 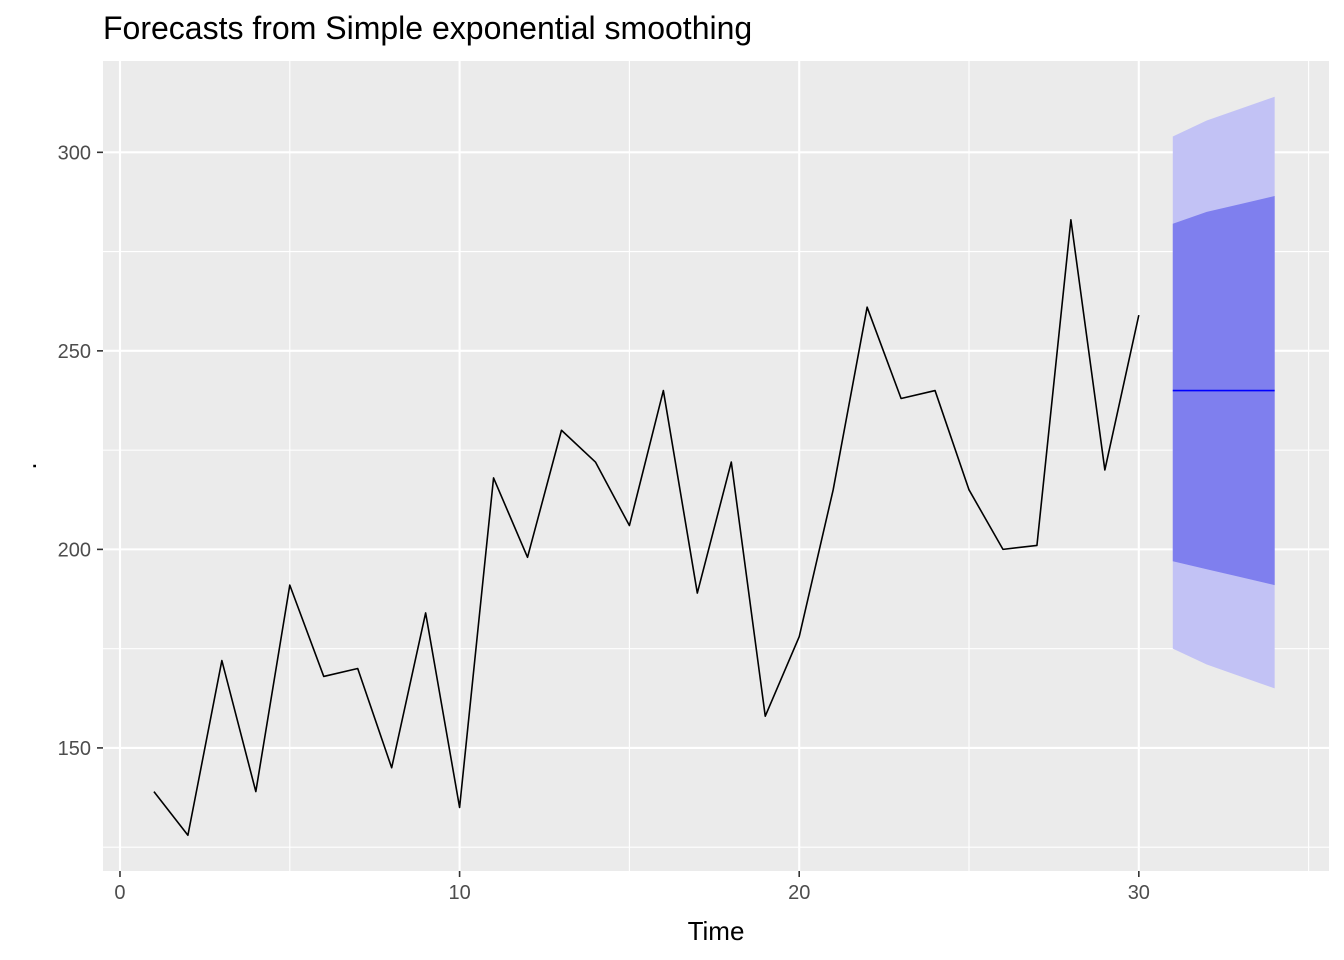 I want to click on x-tick-label: 30, so click(x=1139, y=893).